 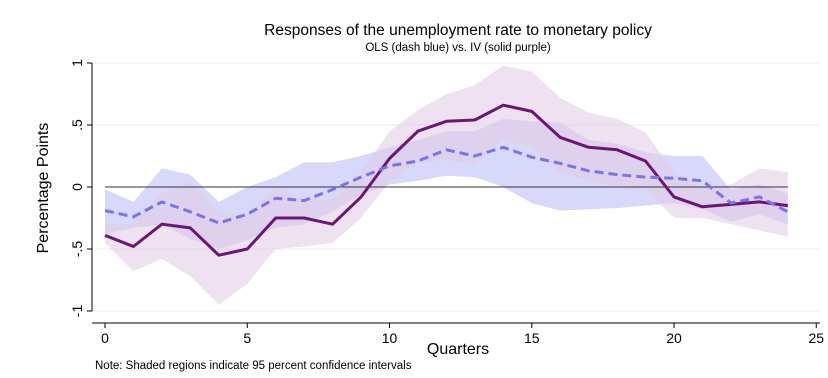 I want to click on y-tick-label: 0, so click(x=77, y=187).